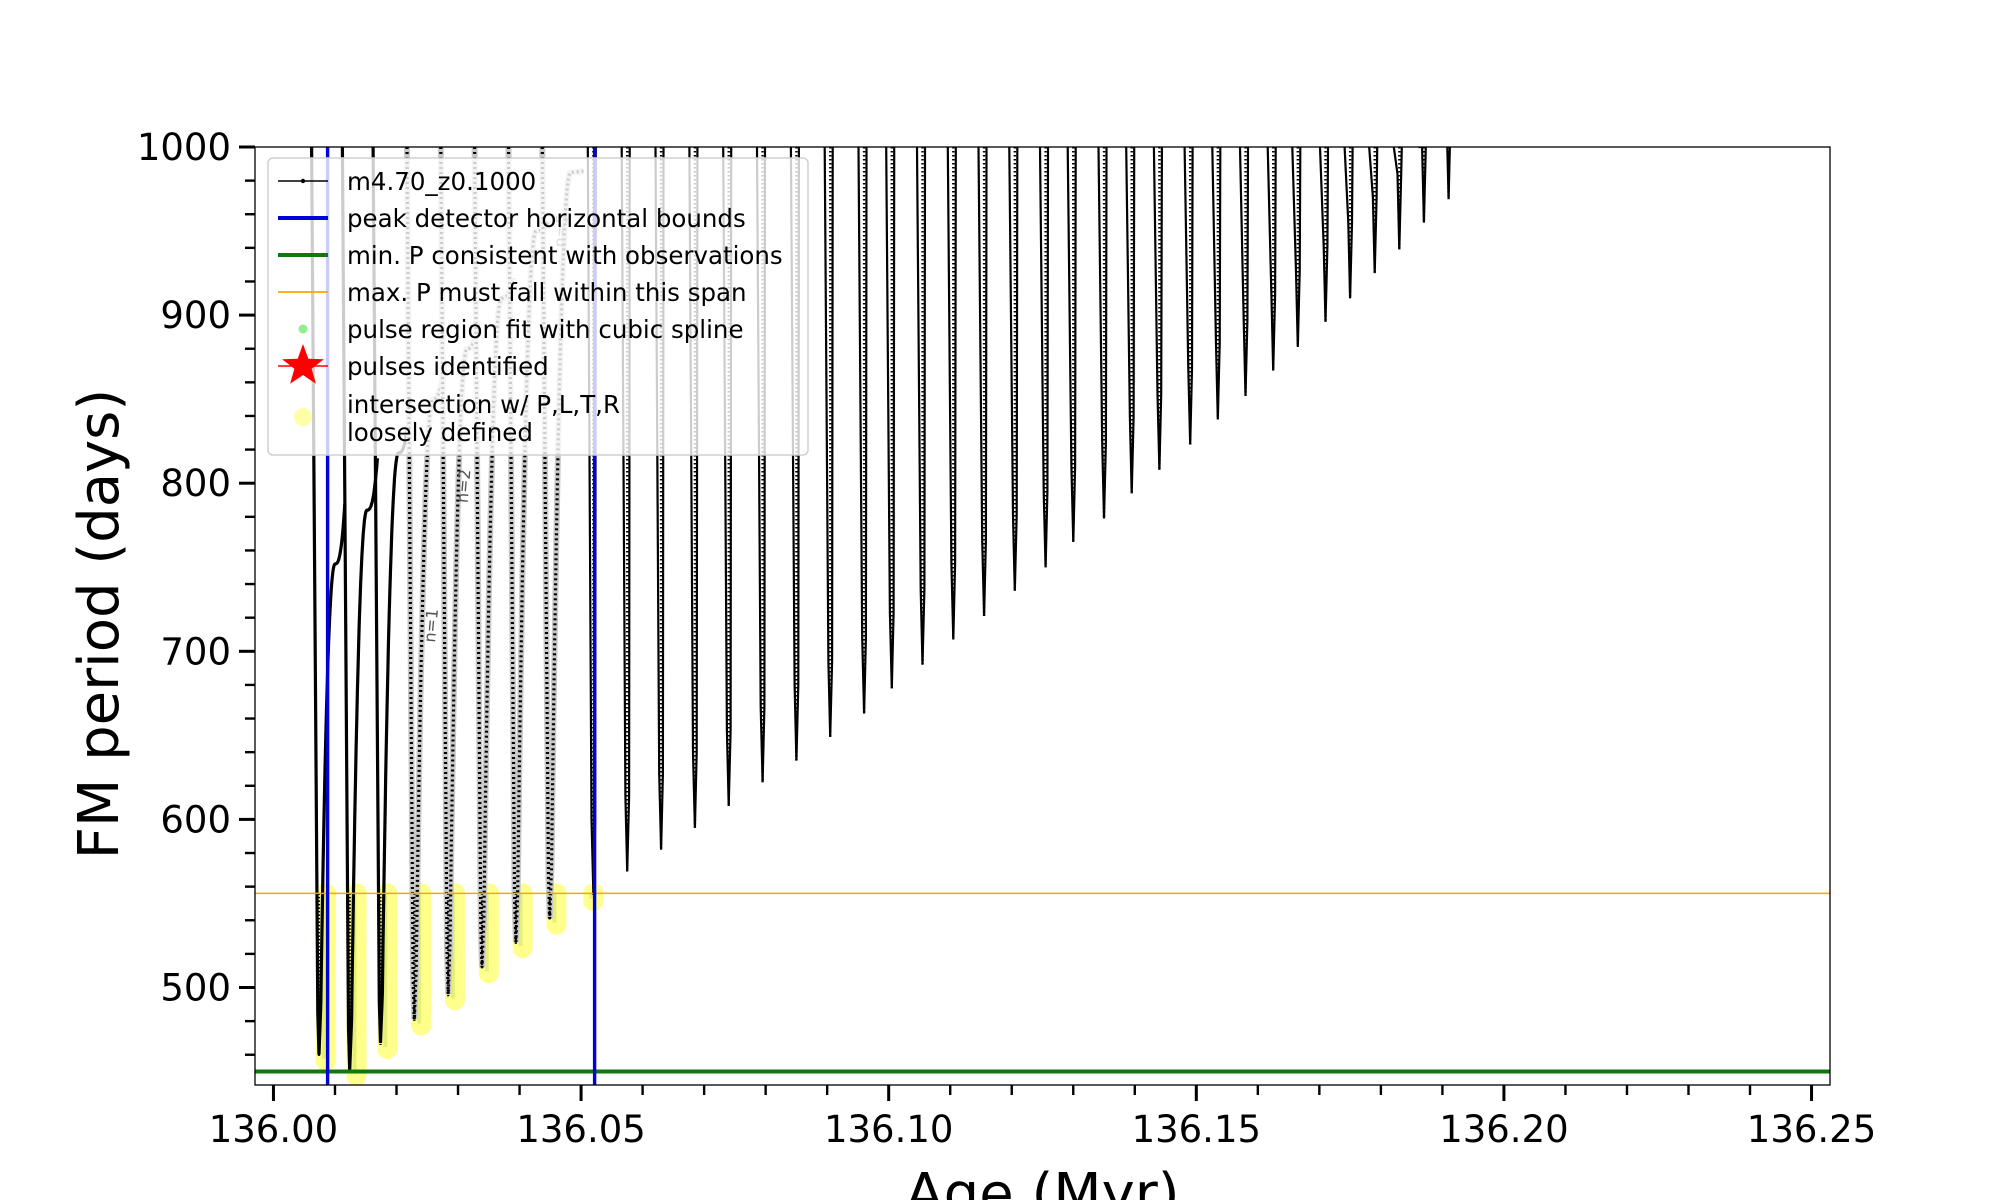 This screenshot has width=2000, height=1200. I want to click on y-tick-label: 600, so click(195, 819).